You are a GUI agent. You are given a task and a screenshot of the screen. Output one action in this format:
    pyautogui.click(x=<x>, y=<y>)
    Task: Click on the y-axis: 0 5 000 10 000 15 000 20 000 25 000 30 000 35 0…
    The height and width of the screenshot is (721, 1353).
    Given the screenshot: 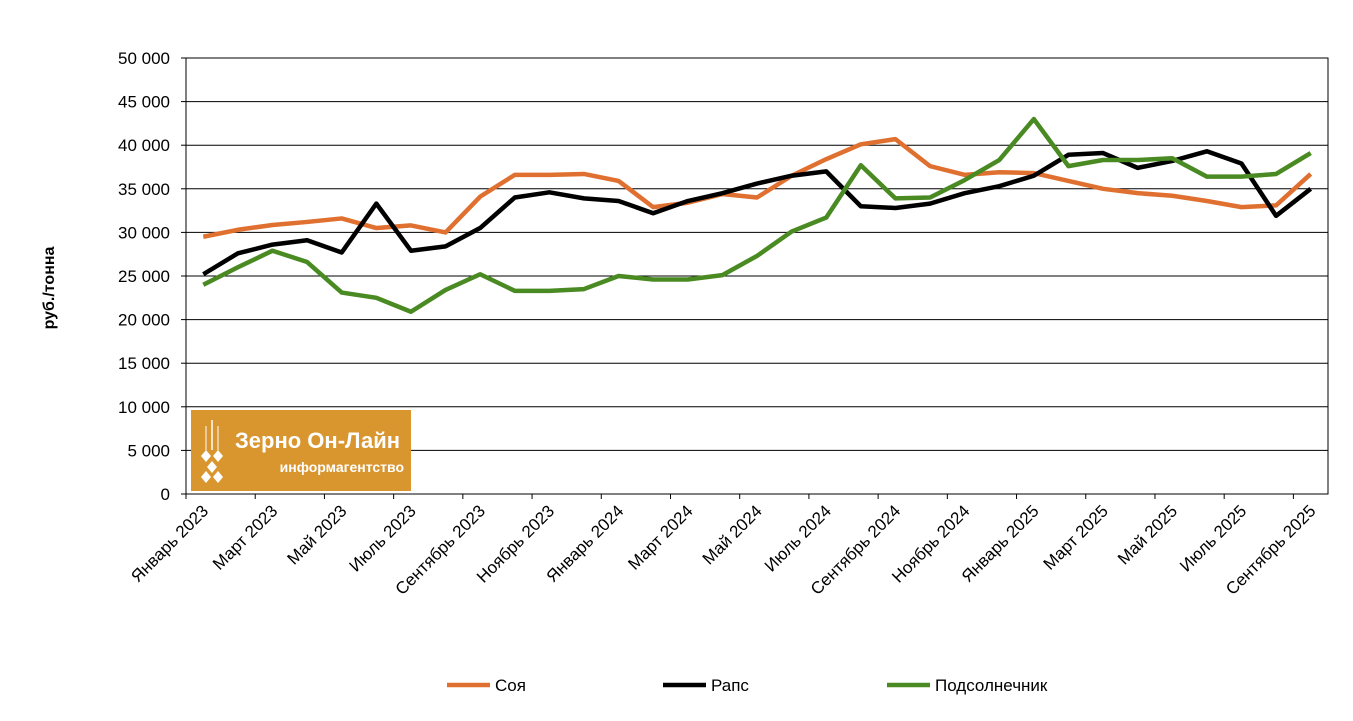 What is the action you would take?
    pyautogui.click(x=152, y=276)
    